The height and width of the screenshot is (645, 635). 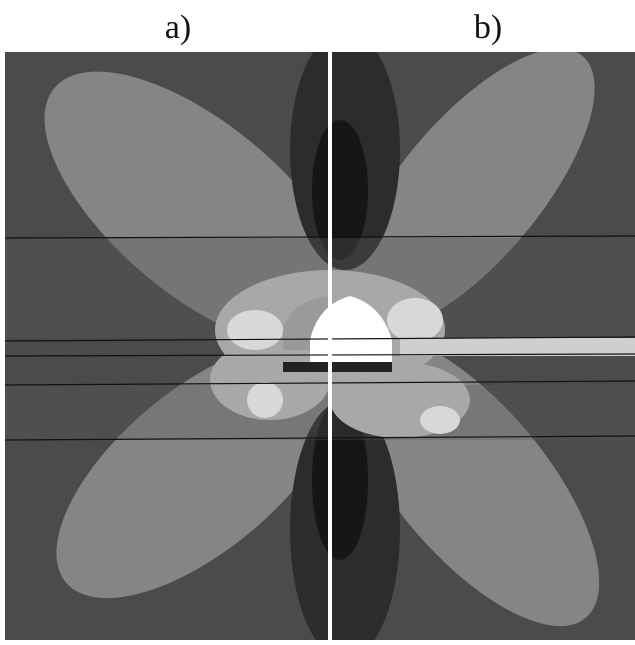 What do you see at coordinates (178, 27) in the screenshot?
I see `panel-label: a)` at bounding box center [178, 27].